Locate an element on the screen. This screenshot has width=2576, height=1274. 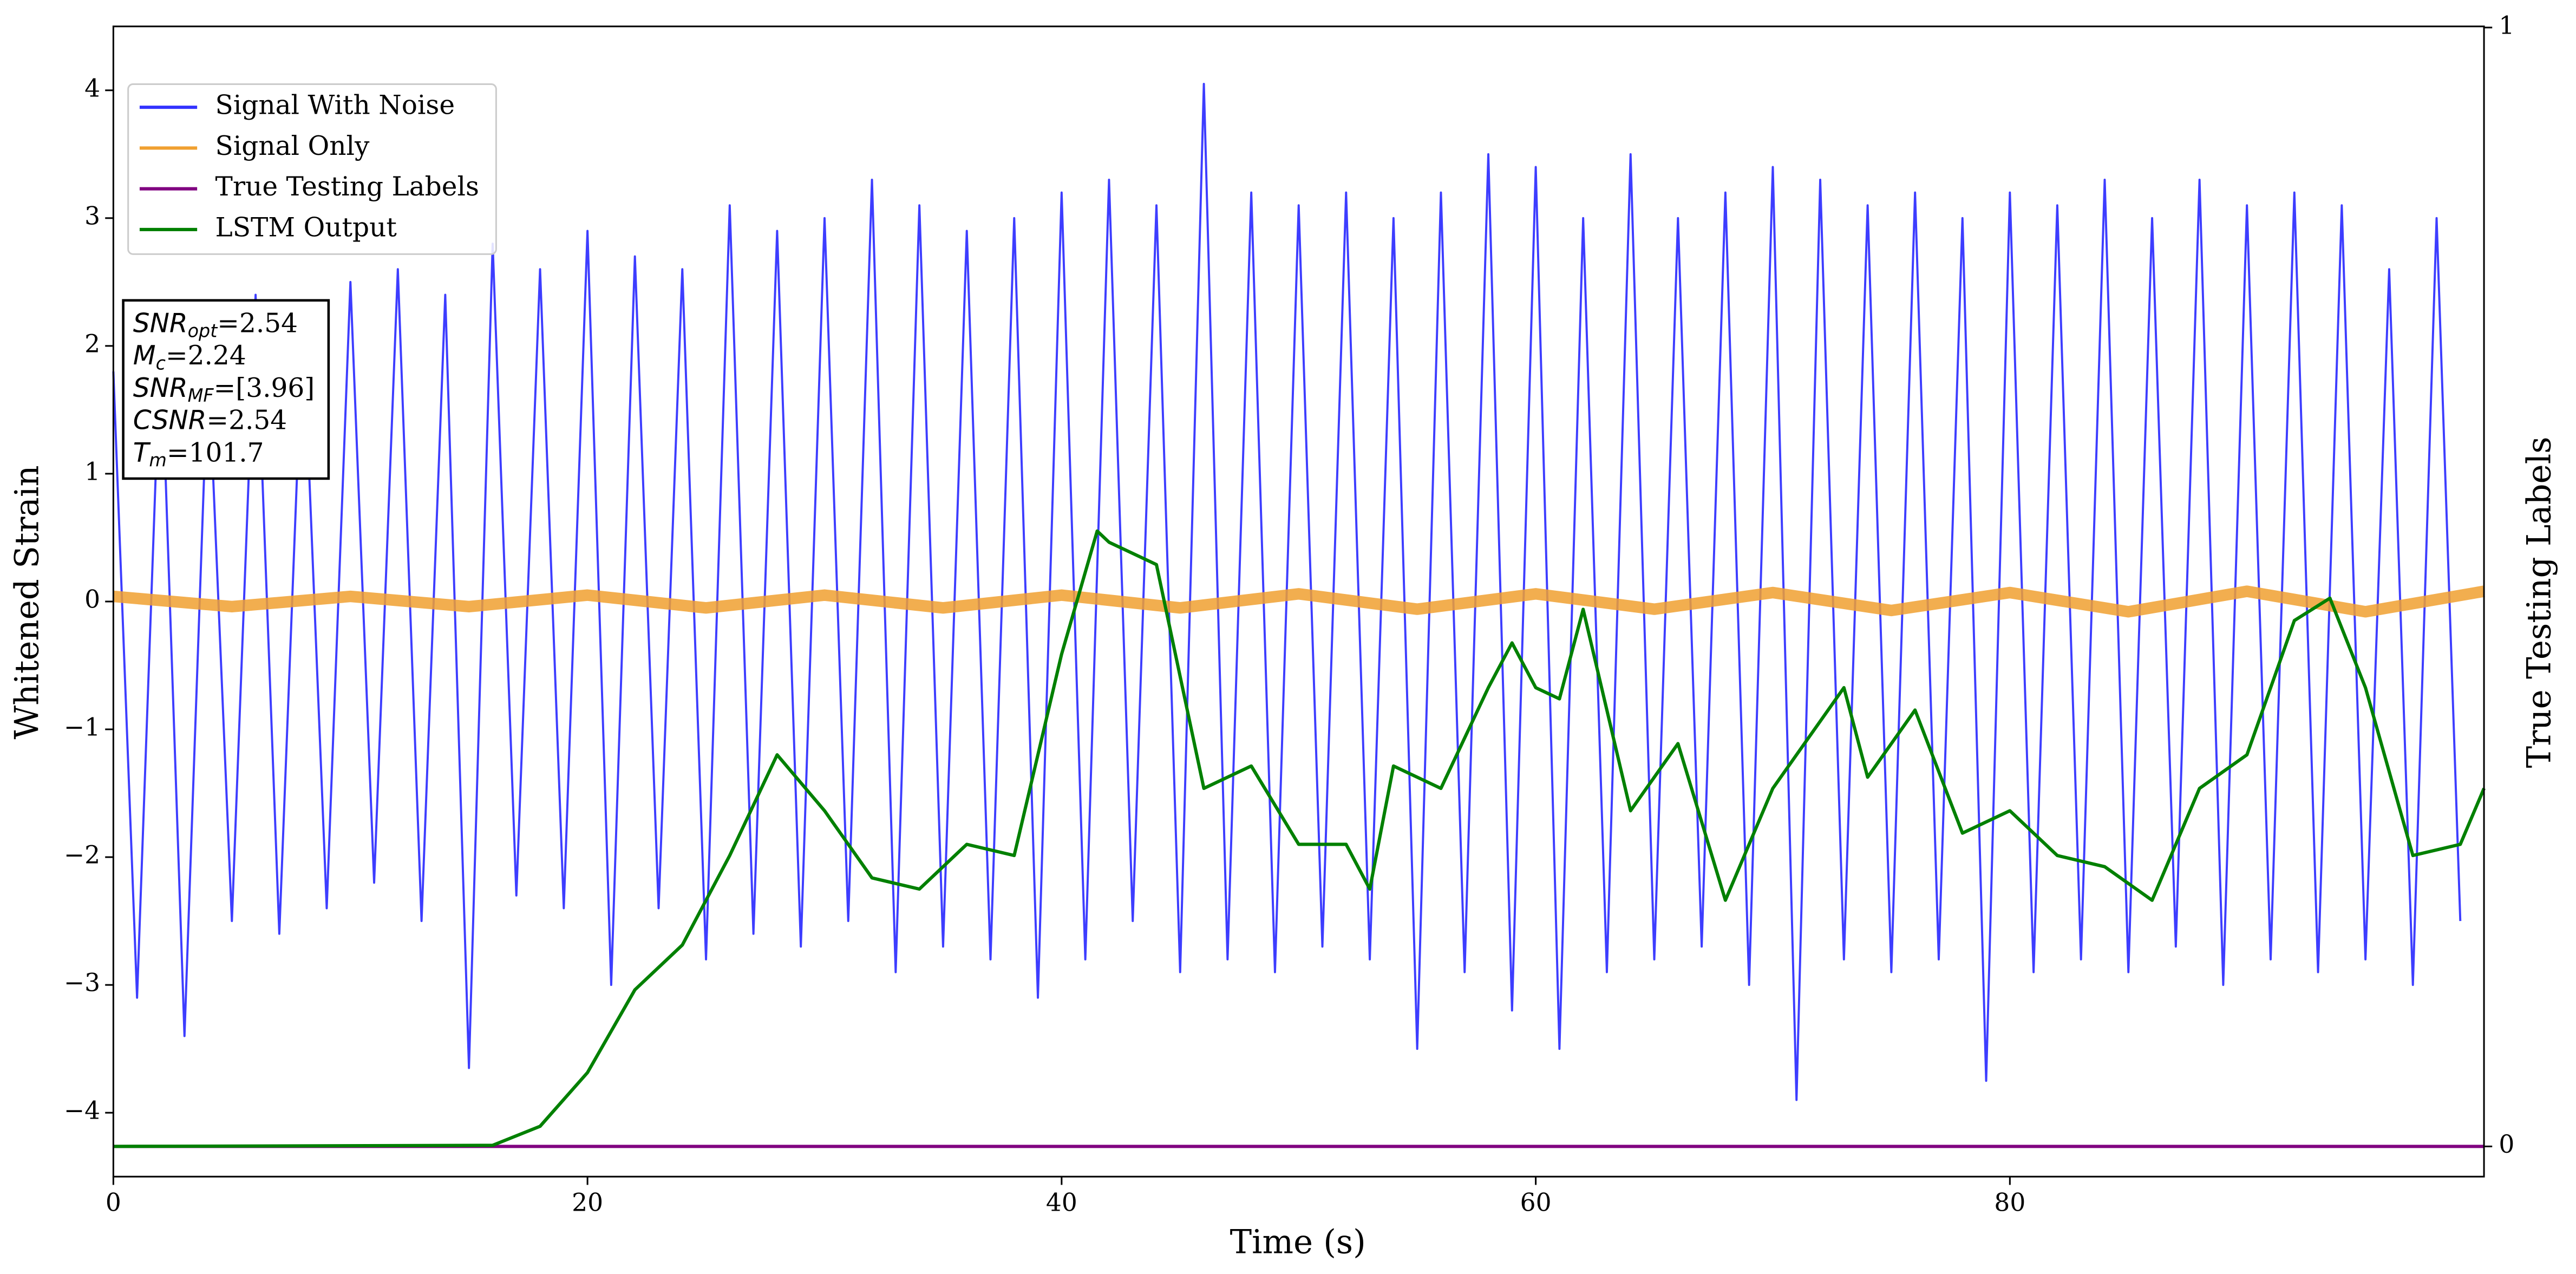
x-tick-label: 40 is located at coordinates (1061, 1202).